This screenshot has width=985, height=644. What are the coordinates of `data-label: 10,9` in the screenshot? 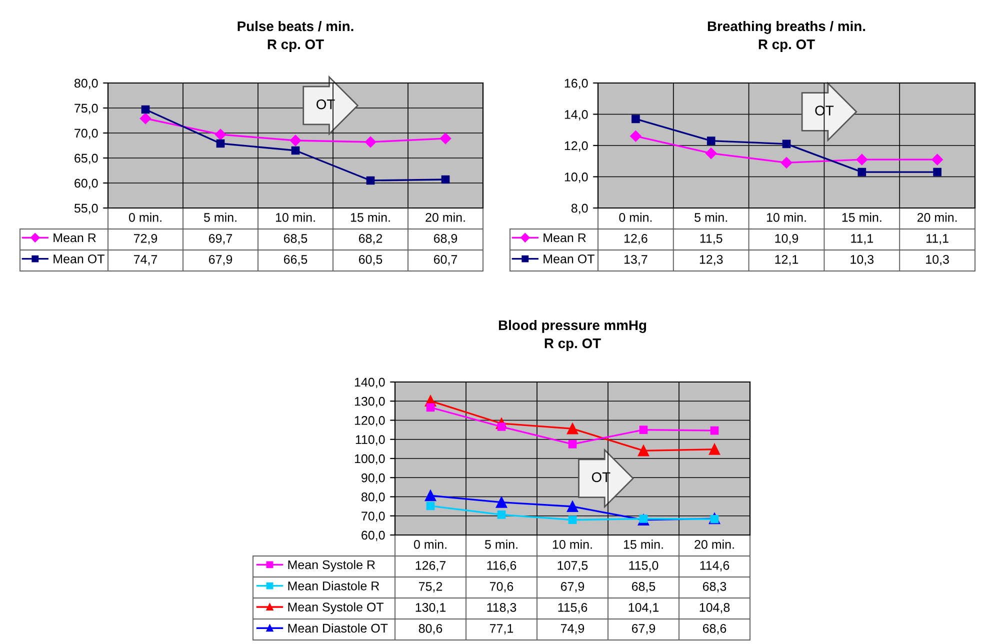 It's located at (786, 239).